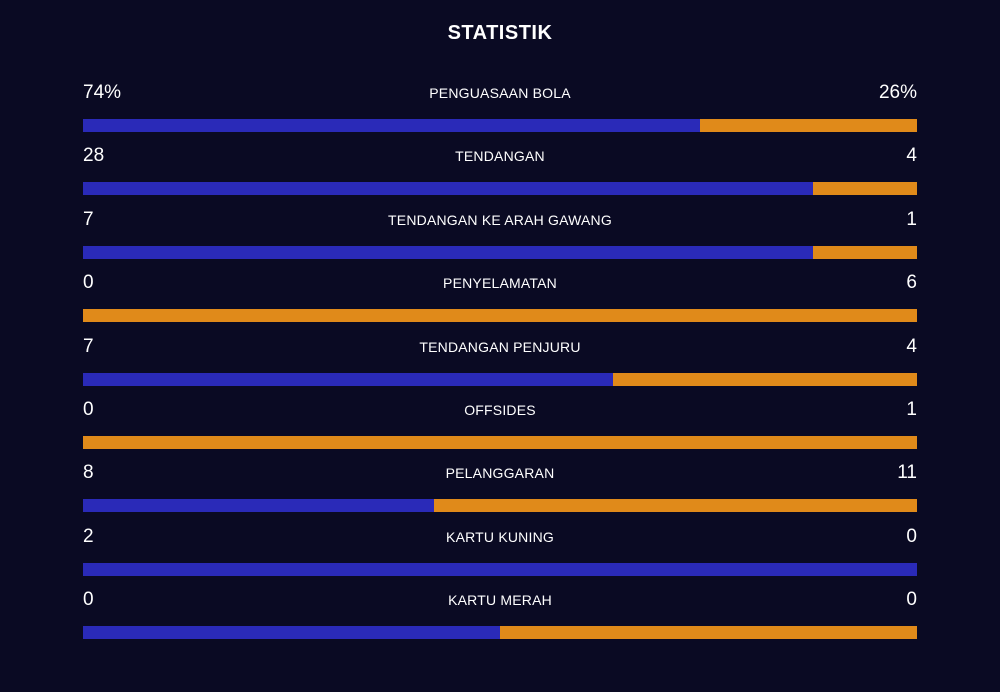 Image resolution: width=1000 pixels, height=692 pixels. What do you see at coordinates (897, 92) in the screenshot?
I see `away-value: 26%` at bounding box center [897, 92].